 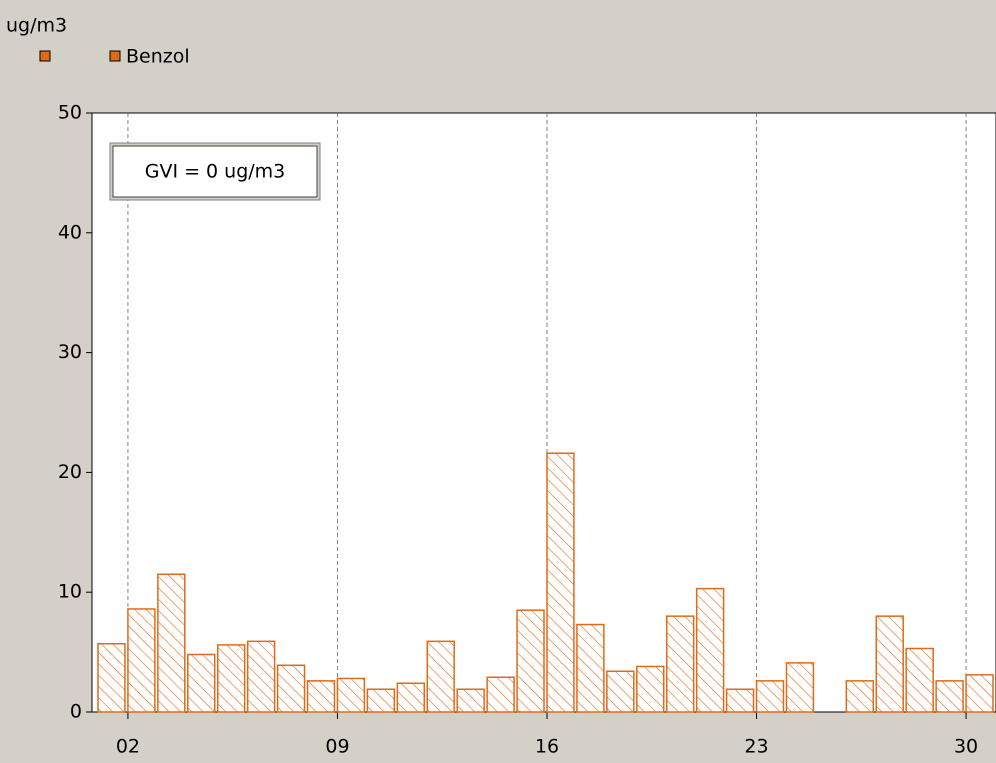 I want to click on y-axis-label: ug/m3, so click(x=36, y=26).